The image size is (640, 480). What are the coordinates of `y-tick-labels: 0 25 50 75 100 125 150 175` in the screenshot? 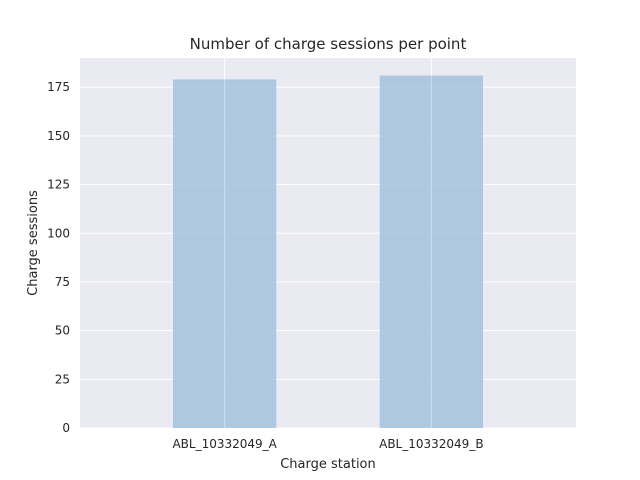 It's located at (58, 257).